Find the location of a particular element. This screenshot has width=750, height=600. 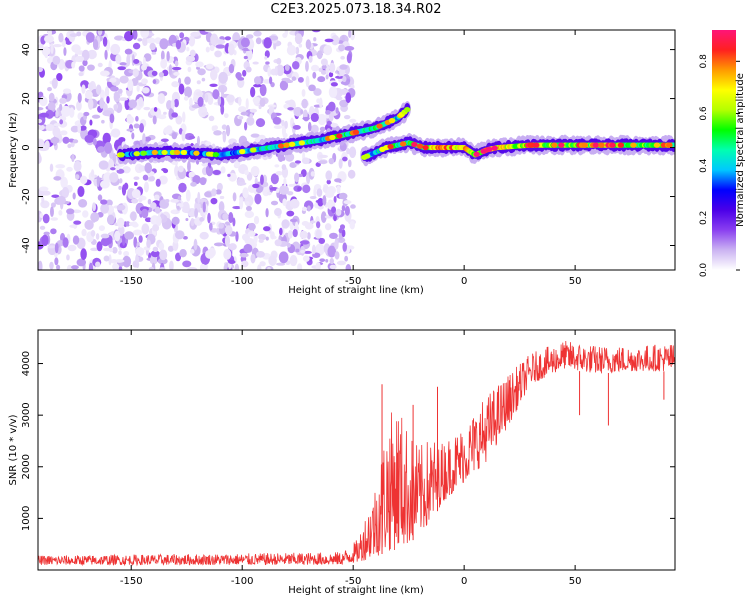

colorbar-tick-label-1: 0.2 is located at coordinates (704, 218).